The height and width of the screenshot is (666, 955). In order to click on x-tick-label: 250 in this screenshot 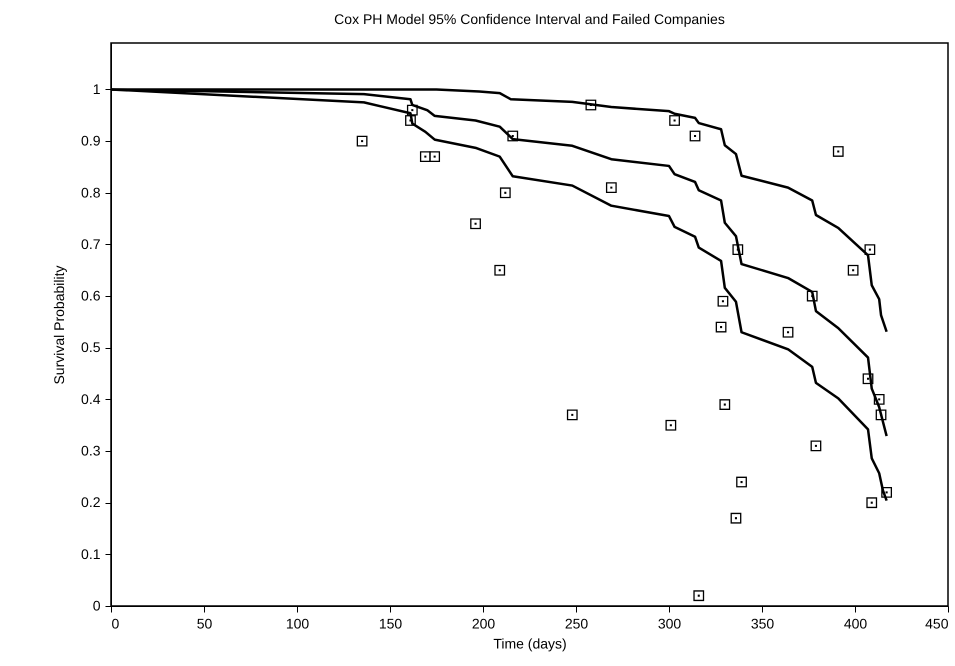, I will do `click(576, 624)`.